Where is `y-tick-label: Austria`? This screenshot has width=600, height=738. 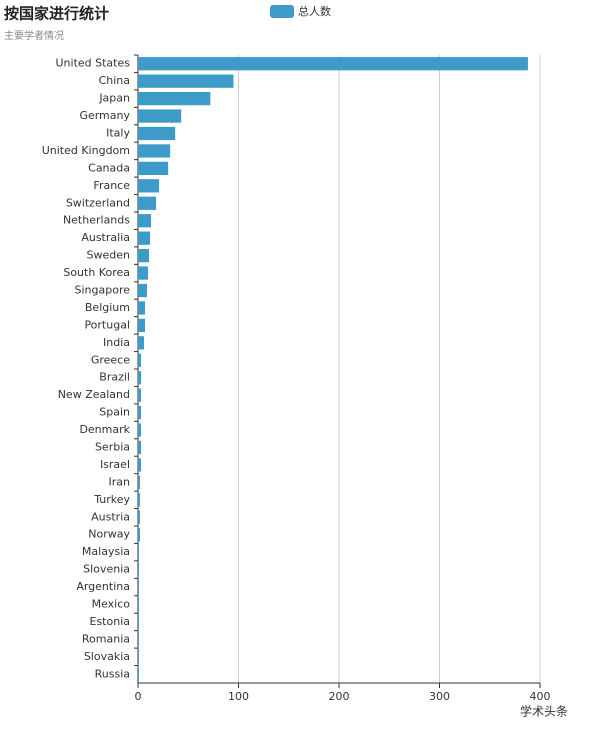 y-tick-label: Austria is located at coordinates (110, 516).